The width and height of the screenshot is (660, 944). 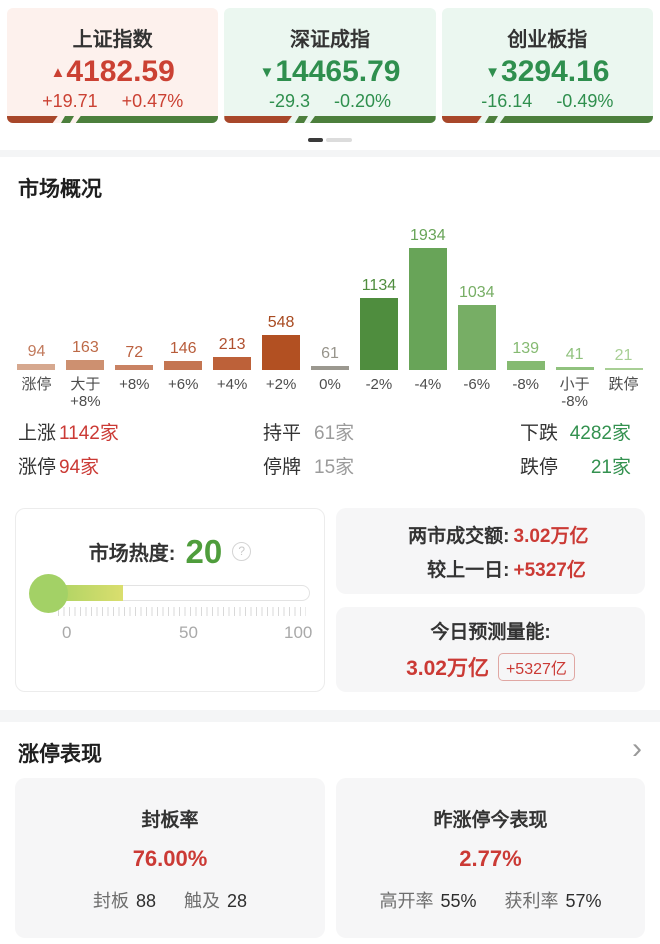 I want to click on bar-value-label: 1134, so click(x=379, y=285).